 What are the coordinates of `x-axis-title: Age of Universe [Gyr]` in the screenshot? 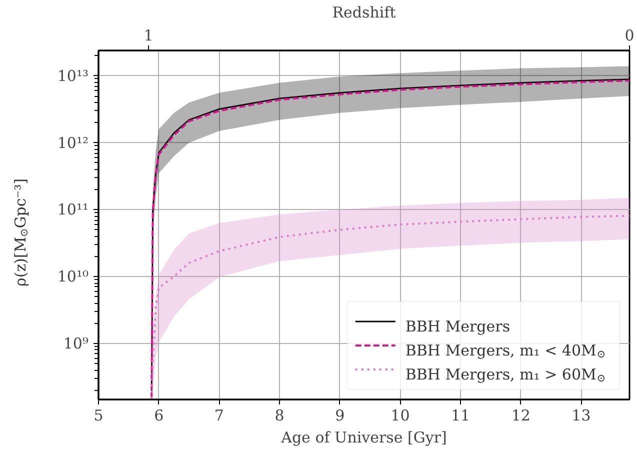 It's located at (363, 437).